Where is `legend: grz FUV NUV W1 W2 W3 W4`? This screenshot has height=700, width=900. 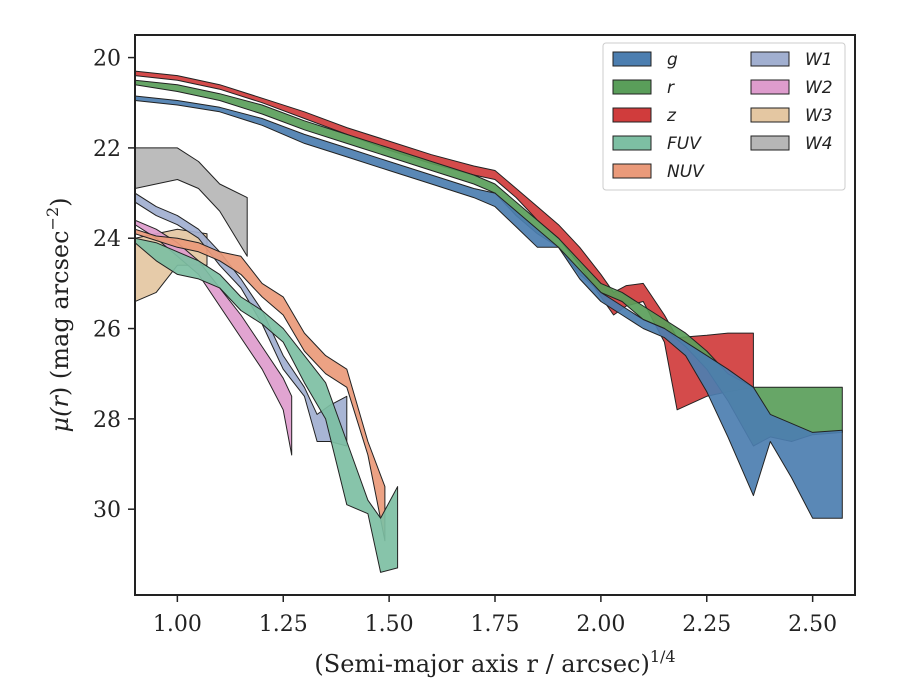
legend: grz FUV NUV W1 W2 W3 W4 is located at coordinates (724, 116).